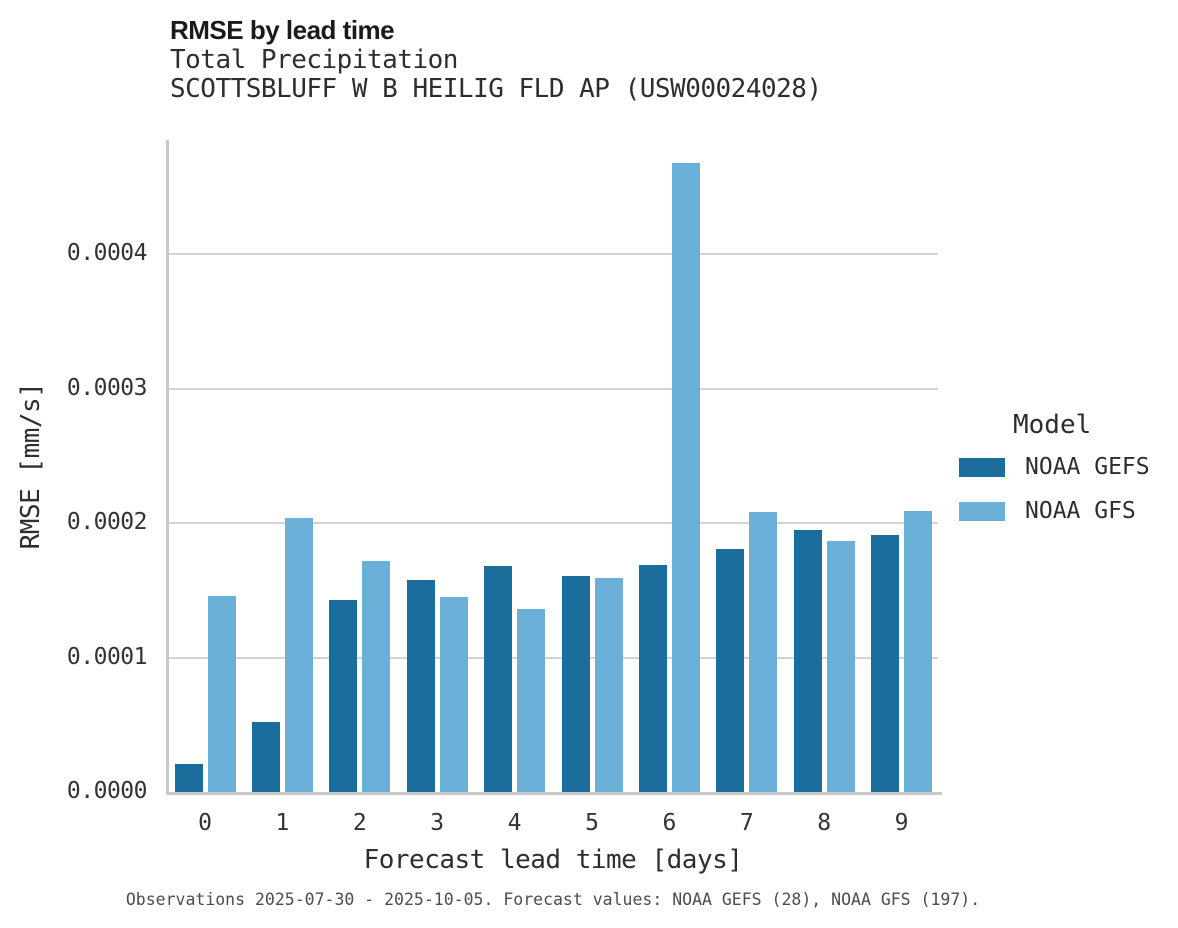 Image resolution: width=1178 pixels, height=928 pixels. What do you see at coordinates (746, 823) in the screenshot?
I see `x-tick-label-7: 7` at bounding box center [746, 823].